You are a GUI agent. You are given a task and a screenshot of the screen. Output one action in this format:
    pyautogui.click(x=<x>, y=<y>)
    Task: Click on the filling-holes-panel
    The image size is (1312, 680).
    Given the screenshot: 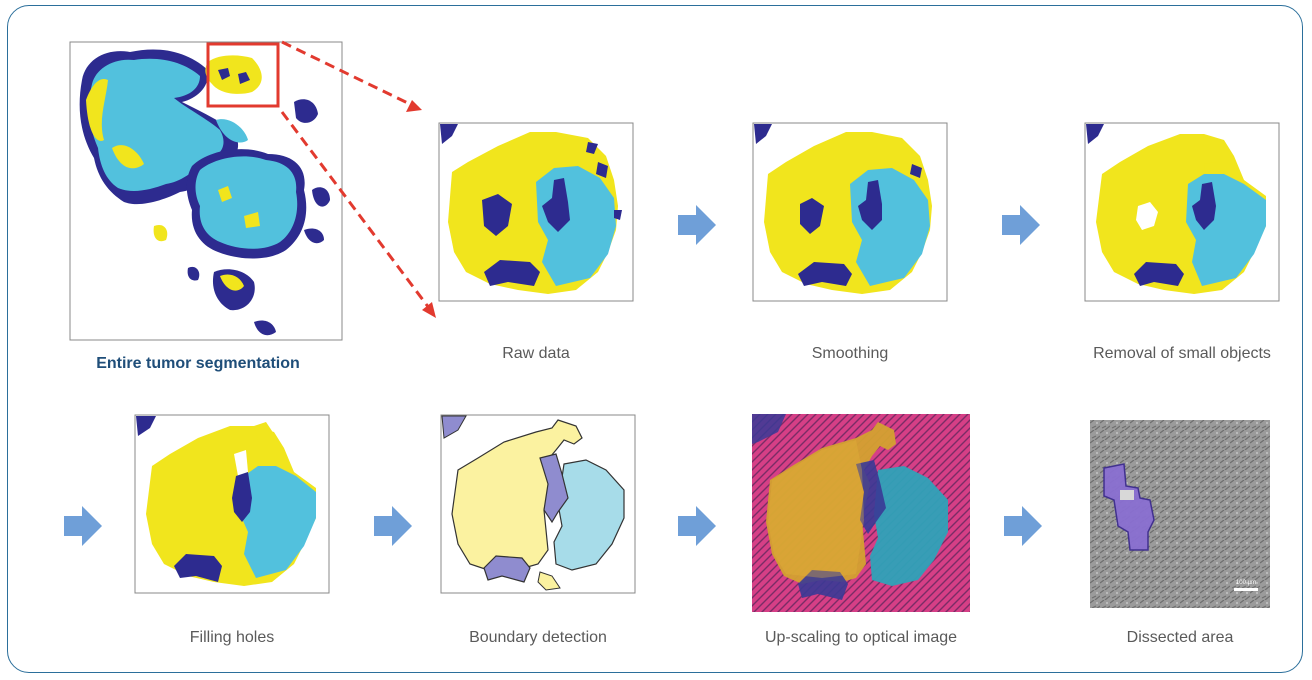 What is the action you would take?
    pyautogui.click(x=232, y=504)
    